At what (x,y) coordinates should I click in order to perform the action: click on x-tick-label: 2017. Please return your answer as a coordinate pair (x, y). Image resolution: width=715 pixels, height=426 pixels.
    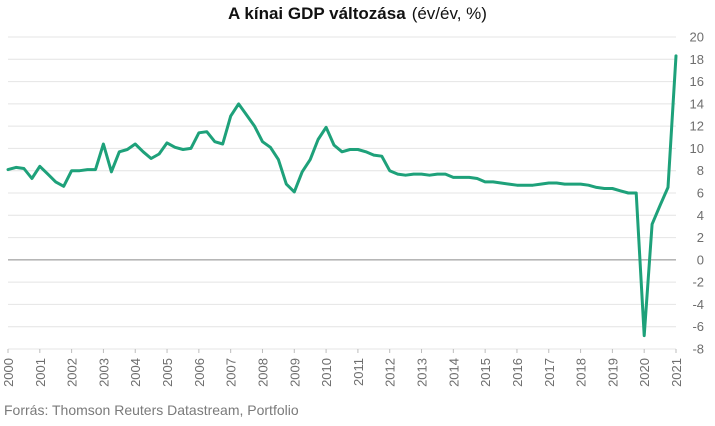
    Looking at the image, I should click on (549, 372).